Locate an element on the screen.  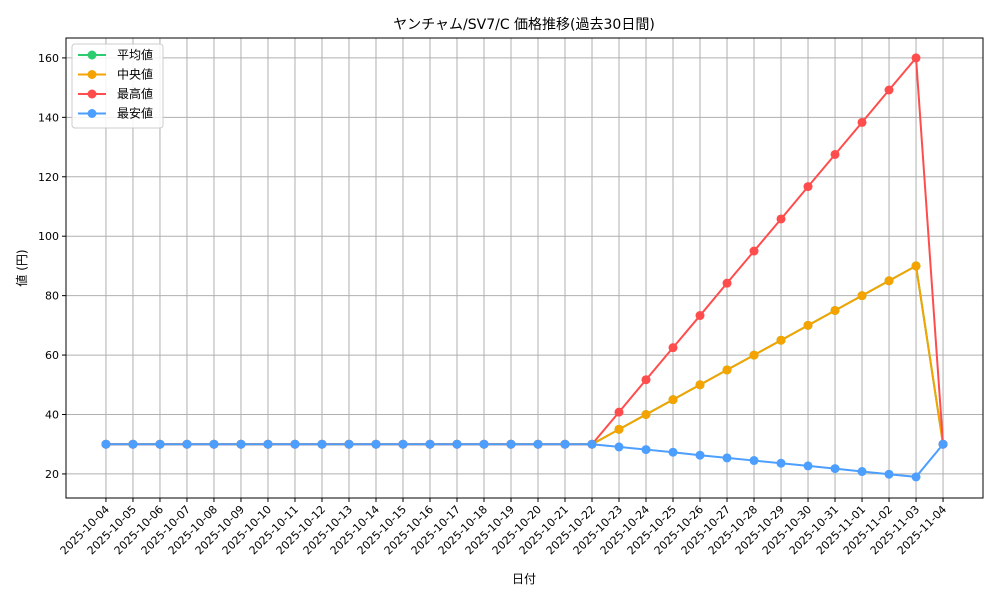
y-tick-label: 80 is located at coordinates (52, 296).